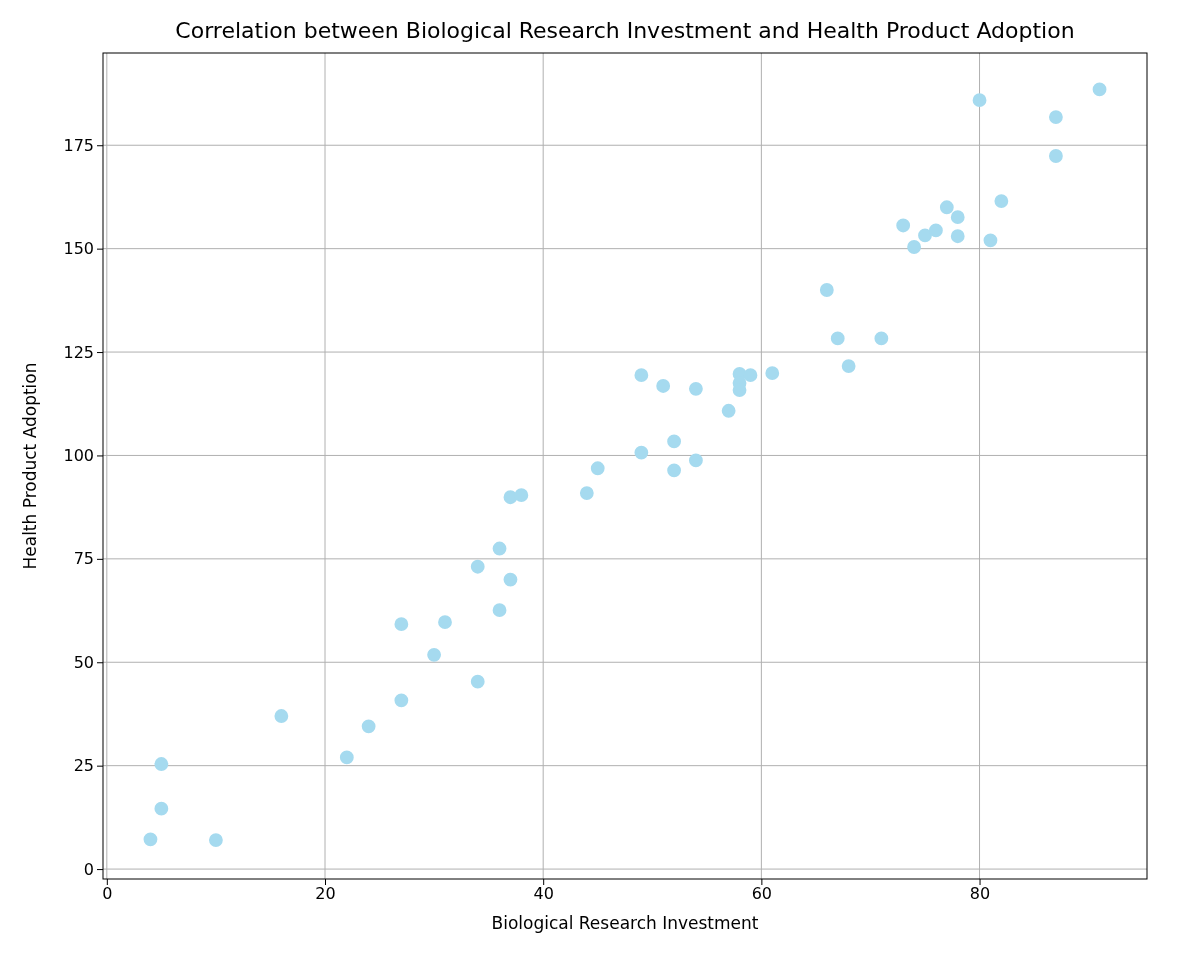 The height and width of the screenshot is (962, 1195). I want to click on x-axis-title: Biological Research Investment, so click(625, 923).